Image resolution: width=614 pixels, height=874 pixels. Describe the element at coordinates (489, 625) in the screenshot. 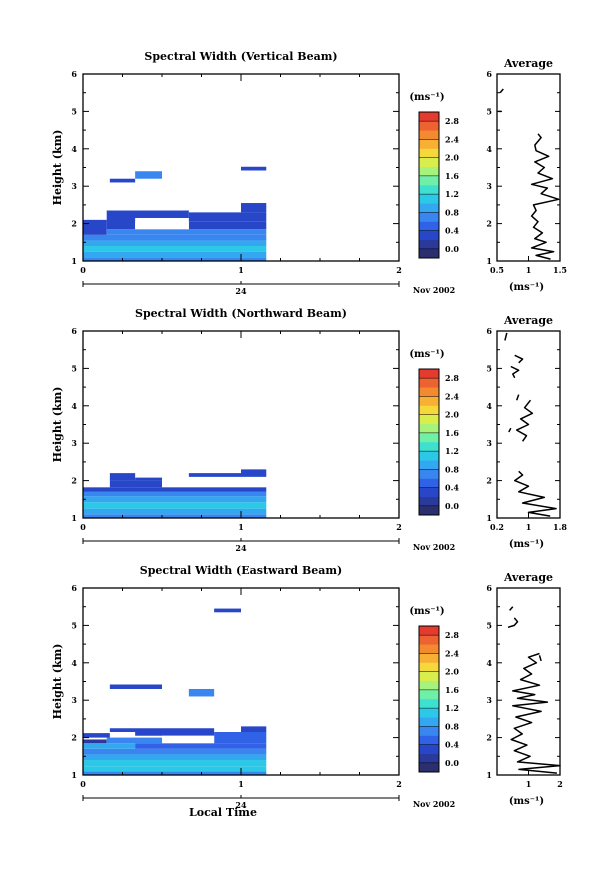

I see `average-y-tick-label: 5` at that location.